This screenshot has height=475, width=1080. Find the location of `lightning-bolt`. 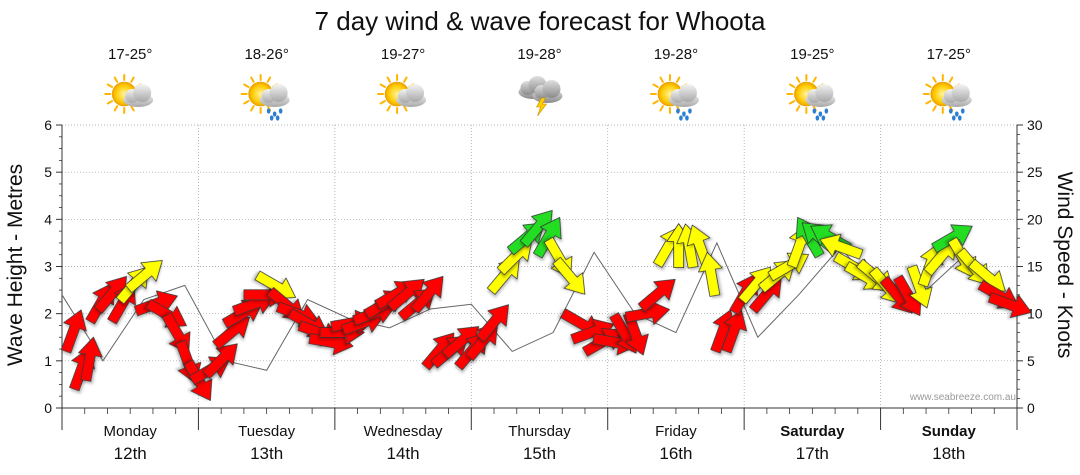

lightning-bolt is located at coordinates (541, 107).